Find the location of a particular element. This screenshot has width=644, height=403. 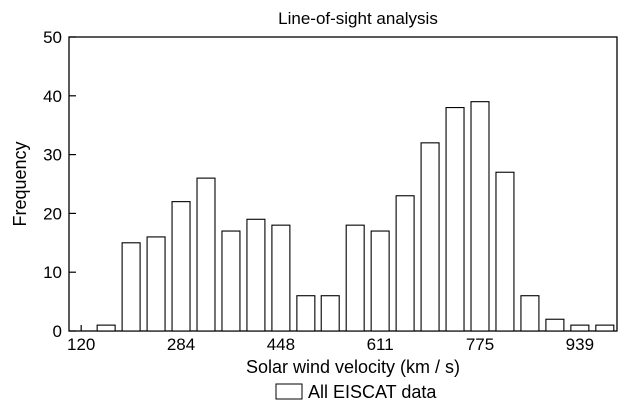

x-tick-label: 611 is located at coordinates (380, 344).